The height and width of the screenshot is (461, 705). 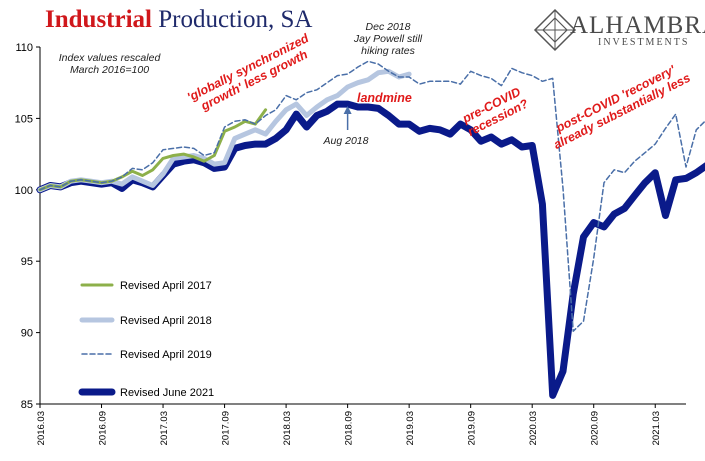 I want to click on rescale-note-line2: March 2016=100, so click(x=109, y=70).